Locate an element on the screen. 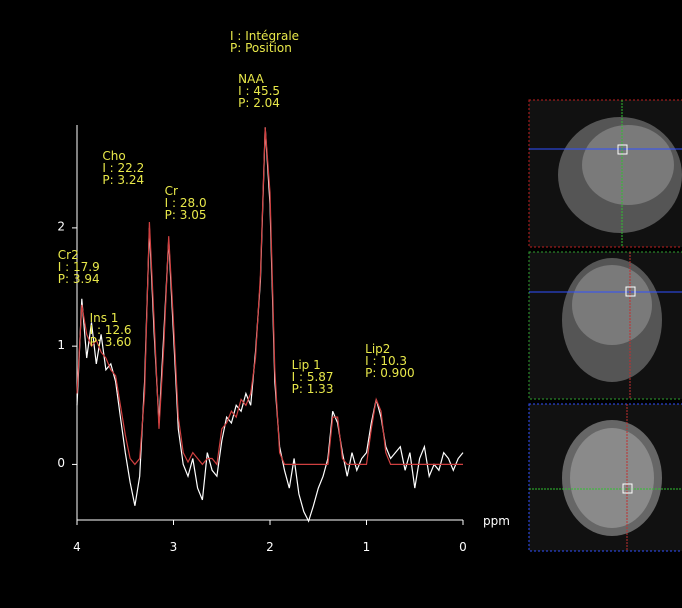  peak-name: Lip2 is located at coordinates (377, 349).